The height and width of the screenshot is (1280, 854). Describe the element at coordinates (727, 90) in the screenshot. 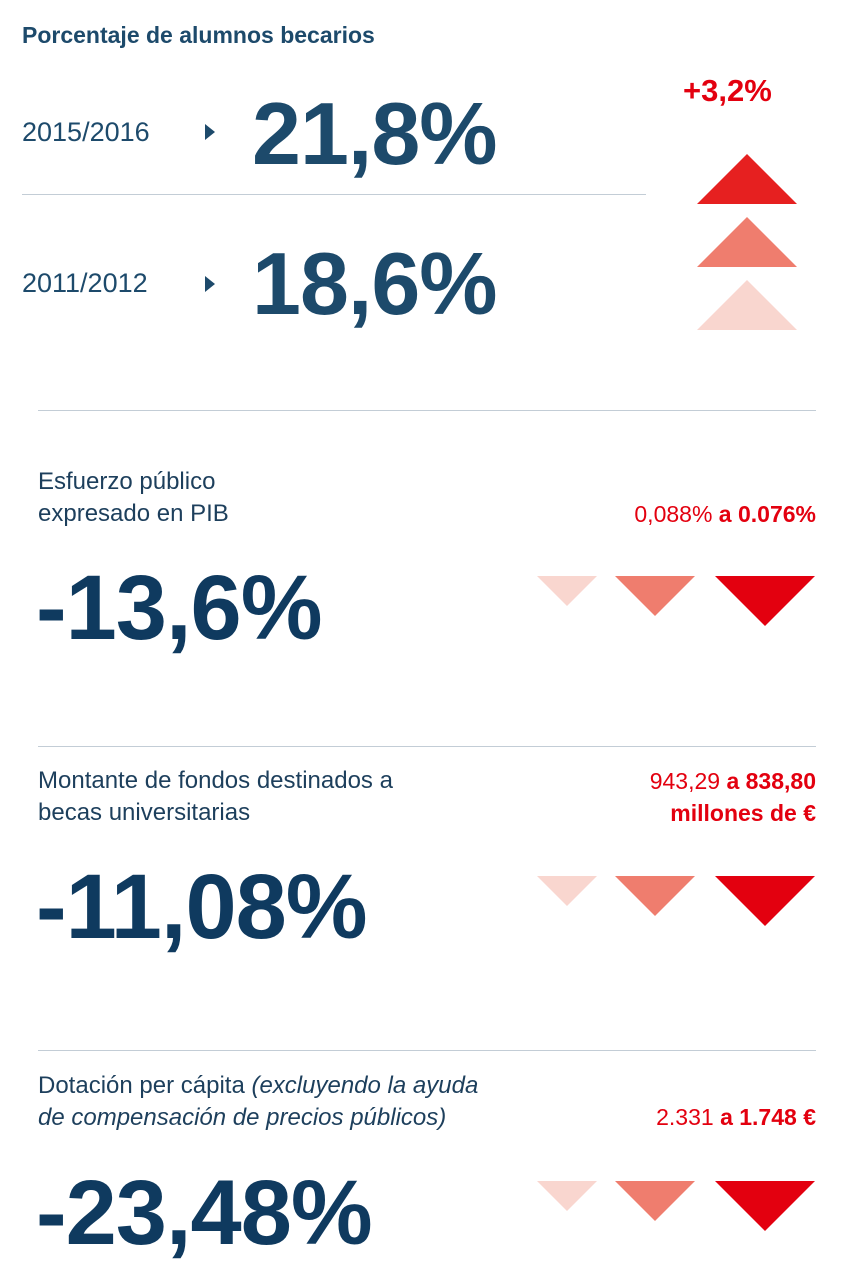

I see `becarios-change: +3,2%` at that location.